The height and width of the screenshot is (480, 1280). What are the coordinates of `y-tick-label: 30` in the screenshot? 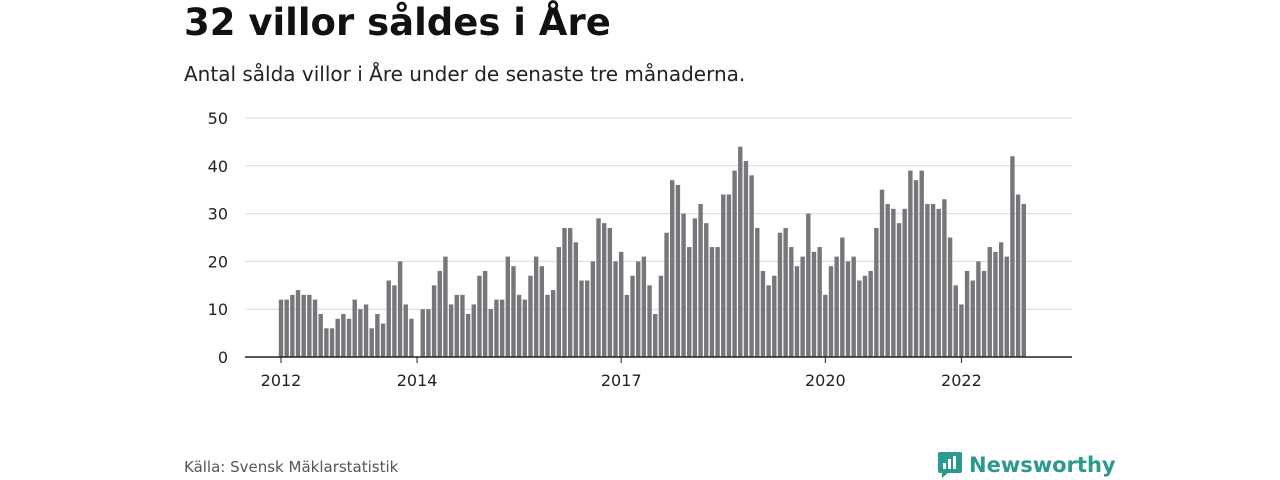 It's located at (218, 214).